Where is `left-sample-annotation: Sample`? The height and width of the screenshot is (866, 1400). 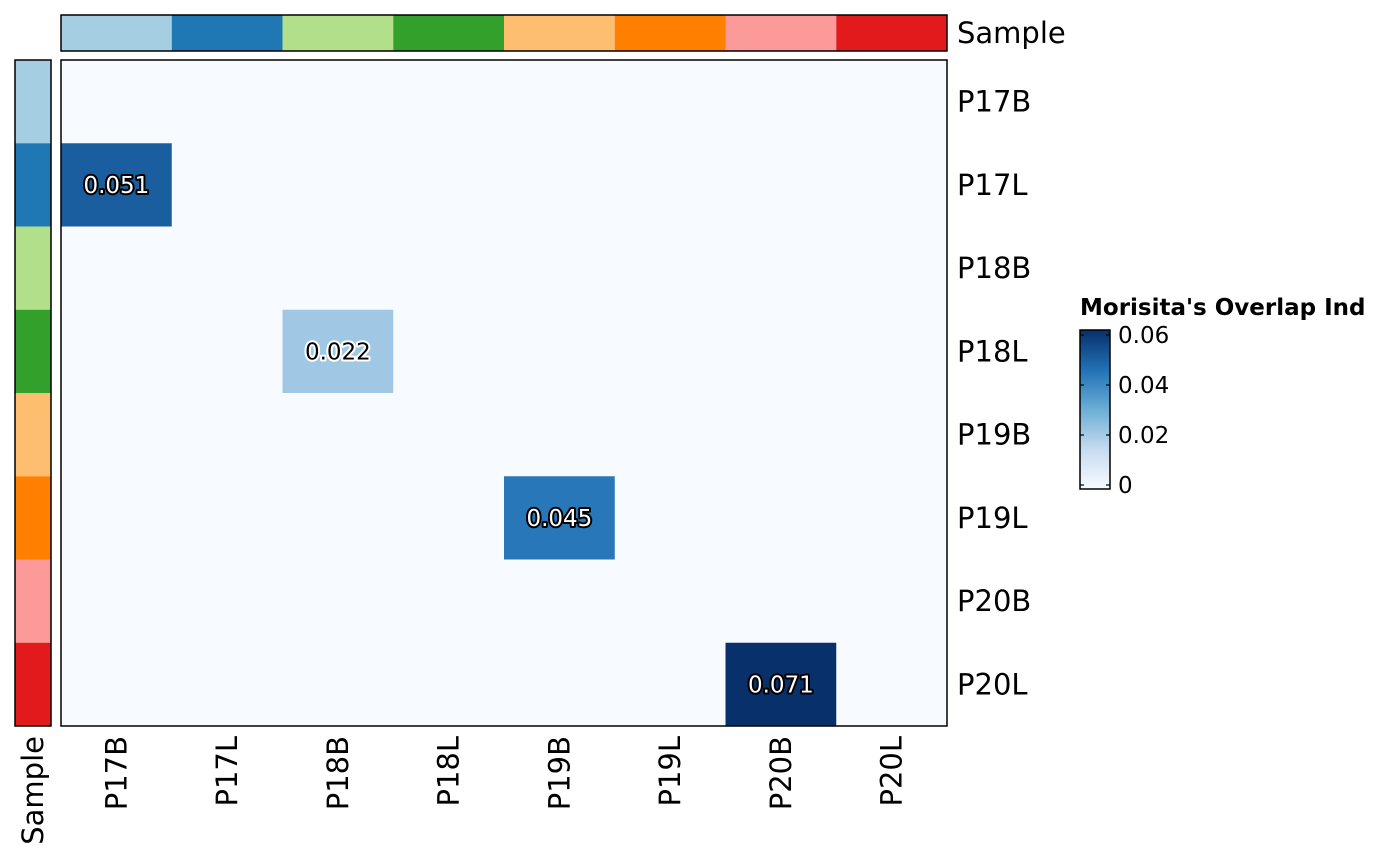
left-sample-annotation: Sample is located at coordinates (33, 452).